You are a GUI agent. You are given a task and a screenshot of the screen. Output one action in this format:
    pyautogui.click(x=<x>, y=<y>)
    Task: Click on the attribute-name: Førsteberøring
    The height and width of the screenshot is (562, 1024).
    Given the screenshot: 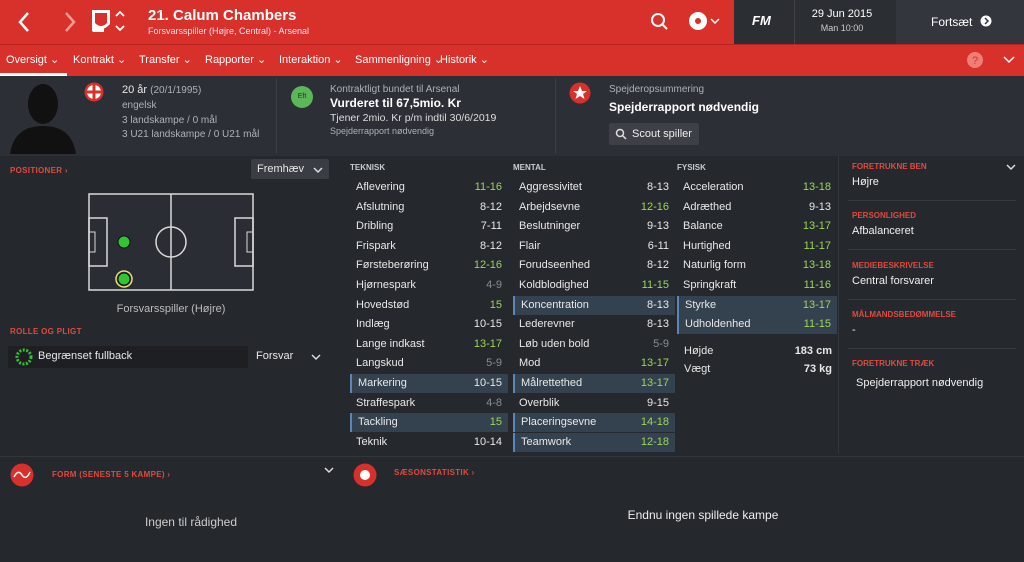 What is the action you would take?
    pyautogui.click(x=392, y=265)
    